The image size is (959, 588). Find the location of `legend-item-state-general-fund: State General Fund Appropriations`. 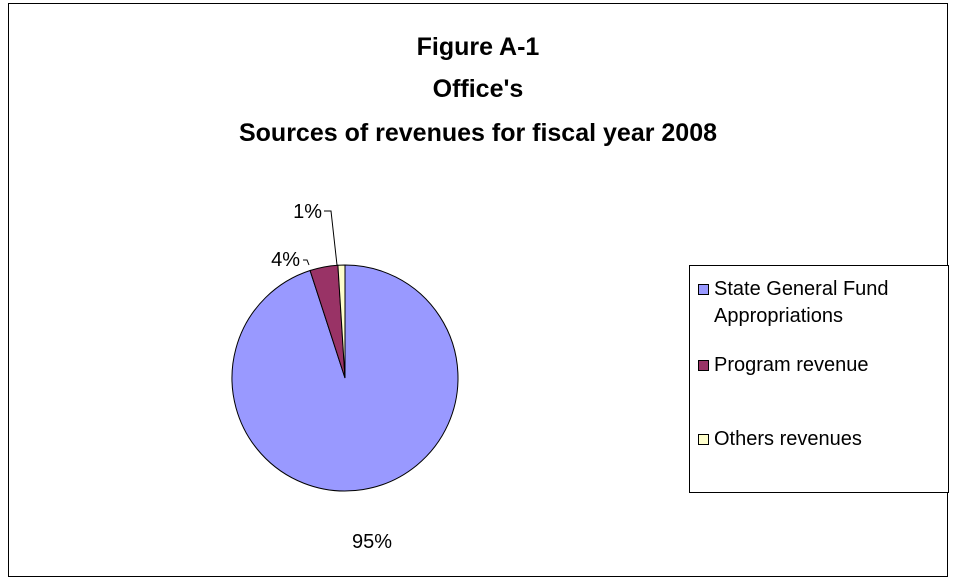

legend-item-state-general-fund: State General Fund Appropriations is located at coordinates (826, 303).